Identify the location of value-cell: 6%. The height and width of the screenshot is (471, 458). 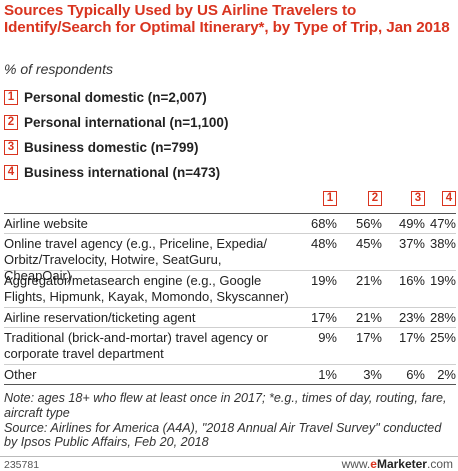
(415, 374).